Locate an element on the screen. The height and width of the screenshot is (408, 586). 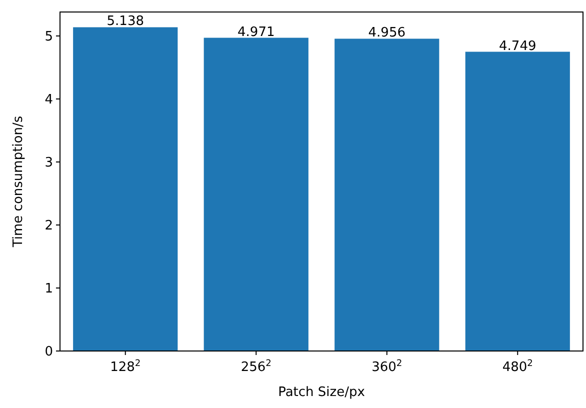
x-tick-label: 480$^{2}$ is located at coordinates (517, 367).